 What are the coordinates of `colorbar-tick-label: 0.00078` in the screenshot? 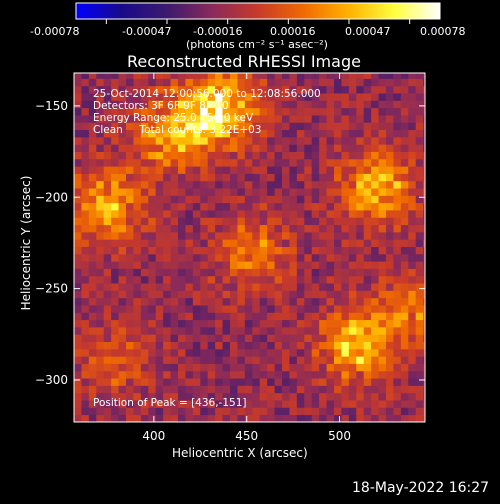 It's located at (443, 31).